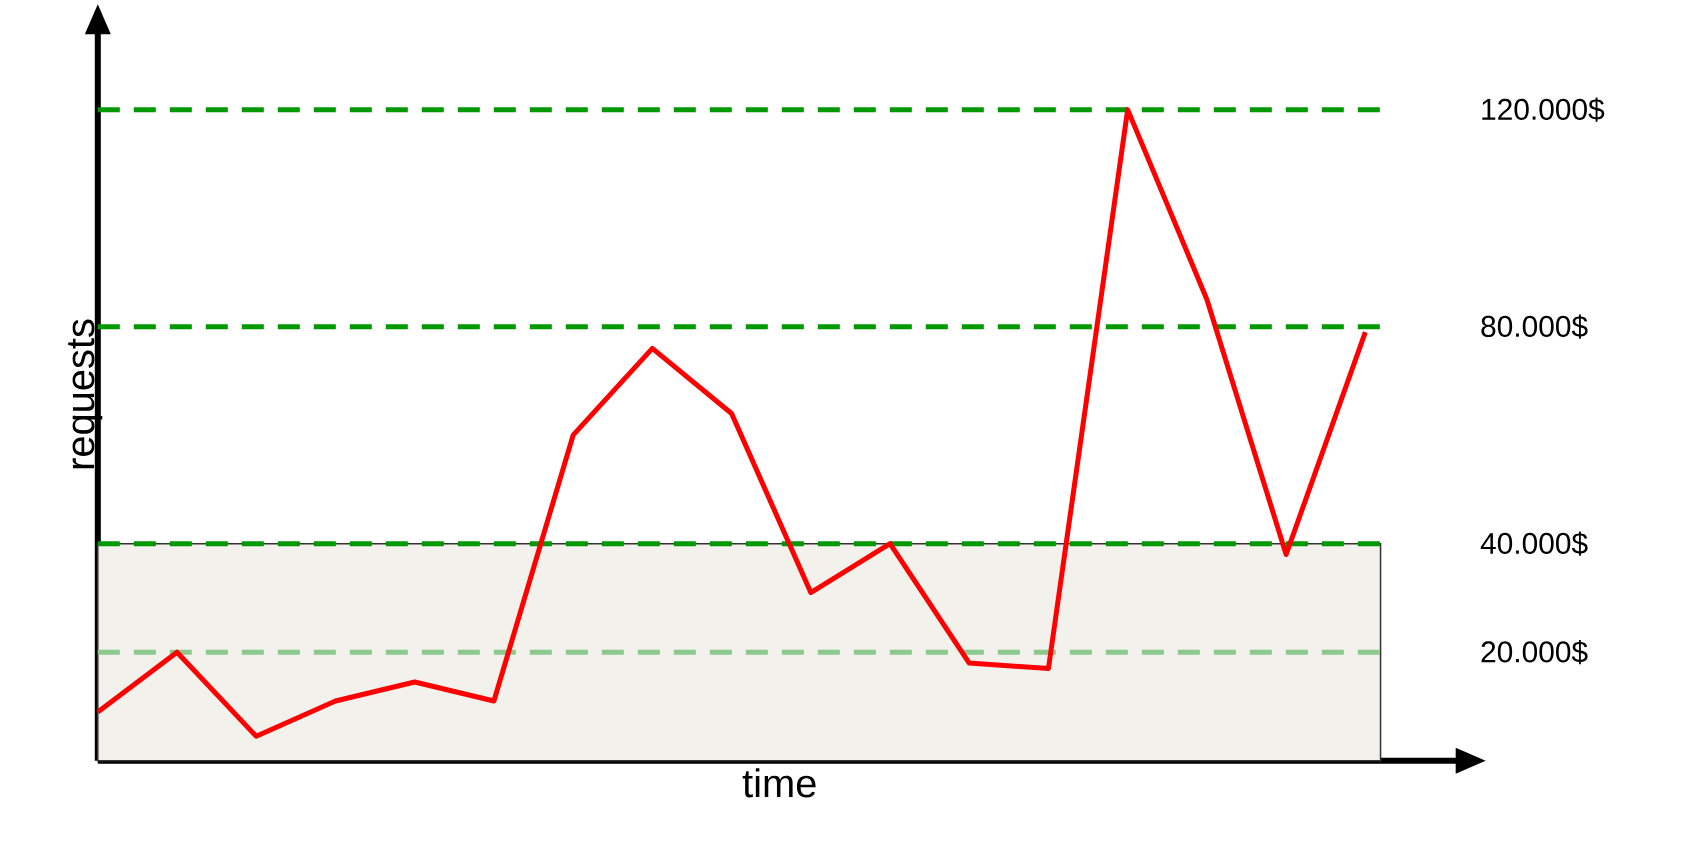  What do you see at coordinates (1543, 109) in the screenshot?
I see `y-tick-label: 120.000$` at bounding box center [1543, 109].